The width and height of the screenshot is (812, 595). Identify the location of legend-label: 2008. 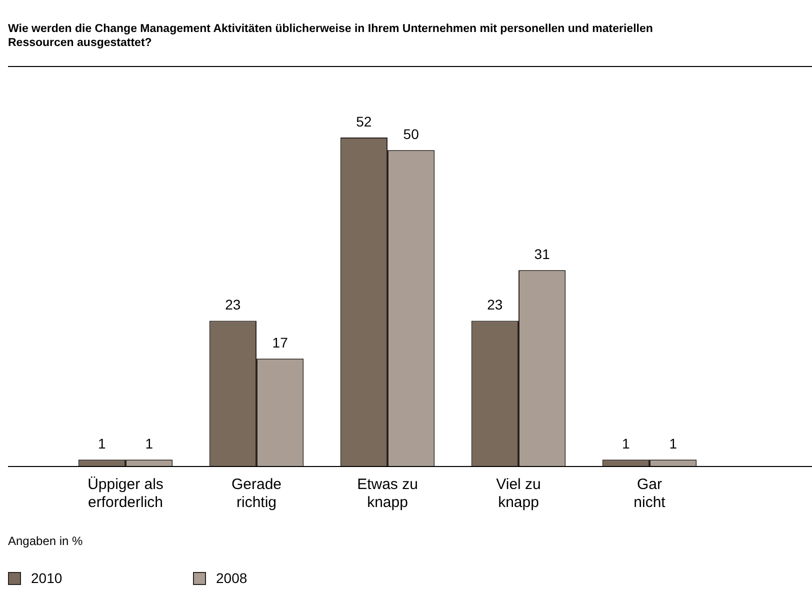
(232, 578).